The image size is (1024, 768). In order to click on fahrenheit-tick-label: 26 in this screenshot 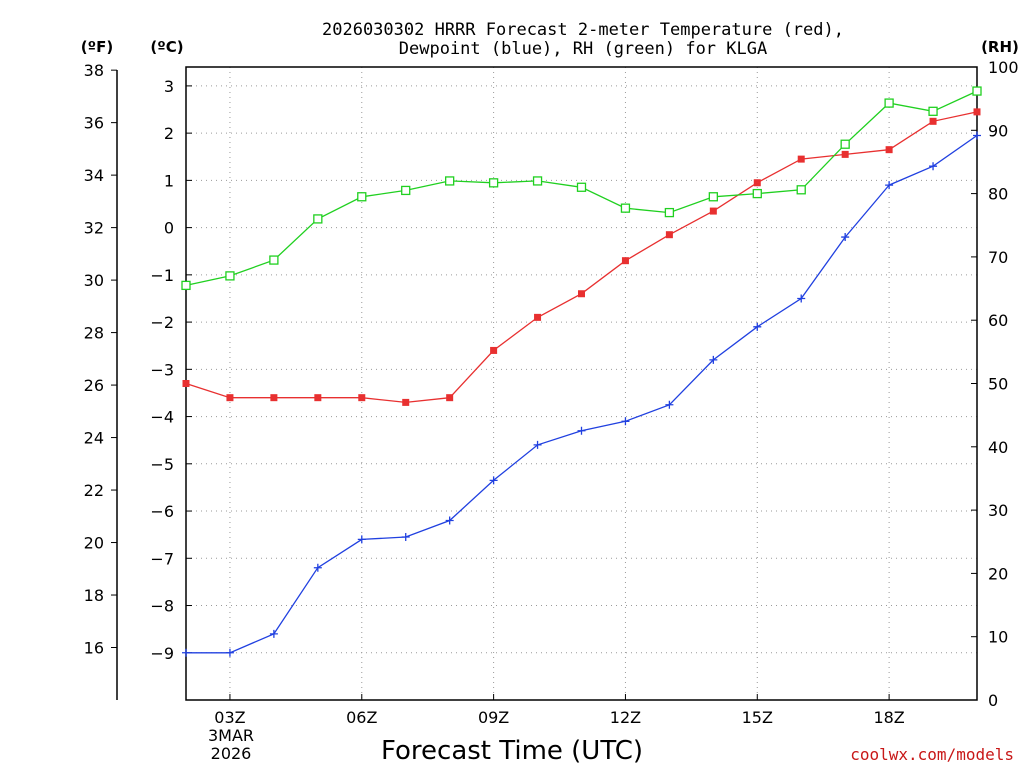, I will do `click(94, 385)`.